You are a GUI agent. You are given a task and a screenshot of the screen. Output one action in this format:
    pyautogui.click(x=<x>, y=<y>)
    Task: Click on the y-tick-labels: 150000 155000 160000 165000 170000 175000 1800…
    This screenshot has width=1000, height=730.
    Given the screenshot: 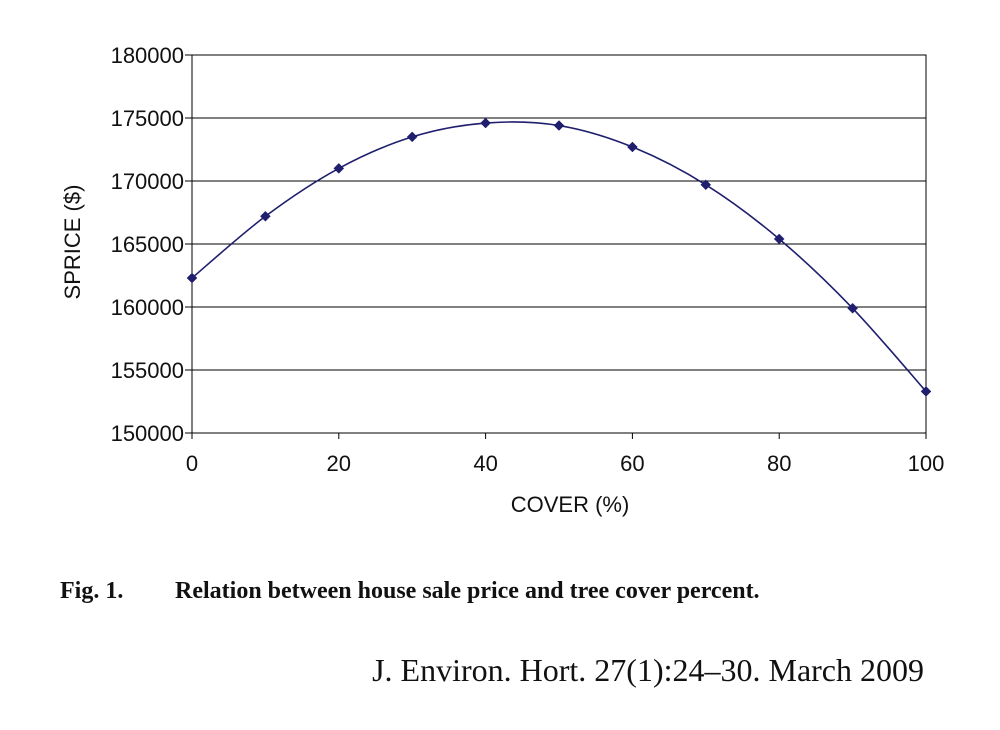 What is the action you would take?
    pyautogui.click(x=147, y=244)
    